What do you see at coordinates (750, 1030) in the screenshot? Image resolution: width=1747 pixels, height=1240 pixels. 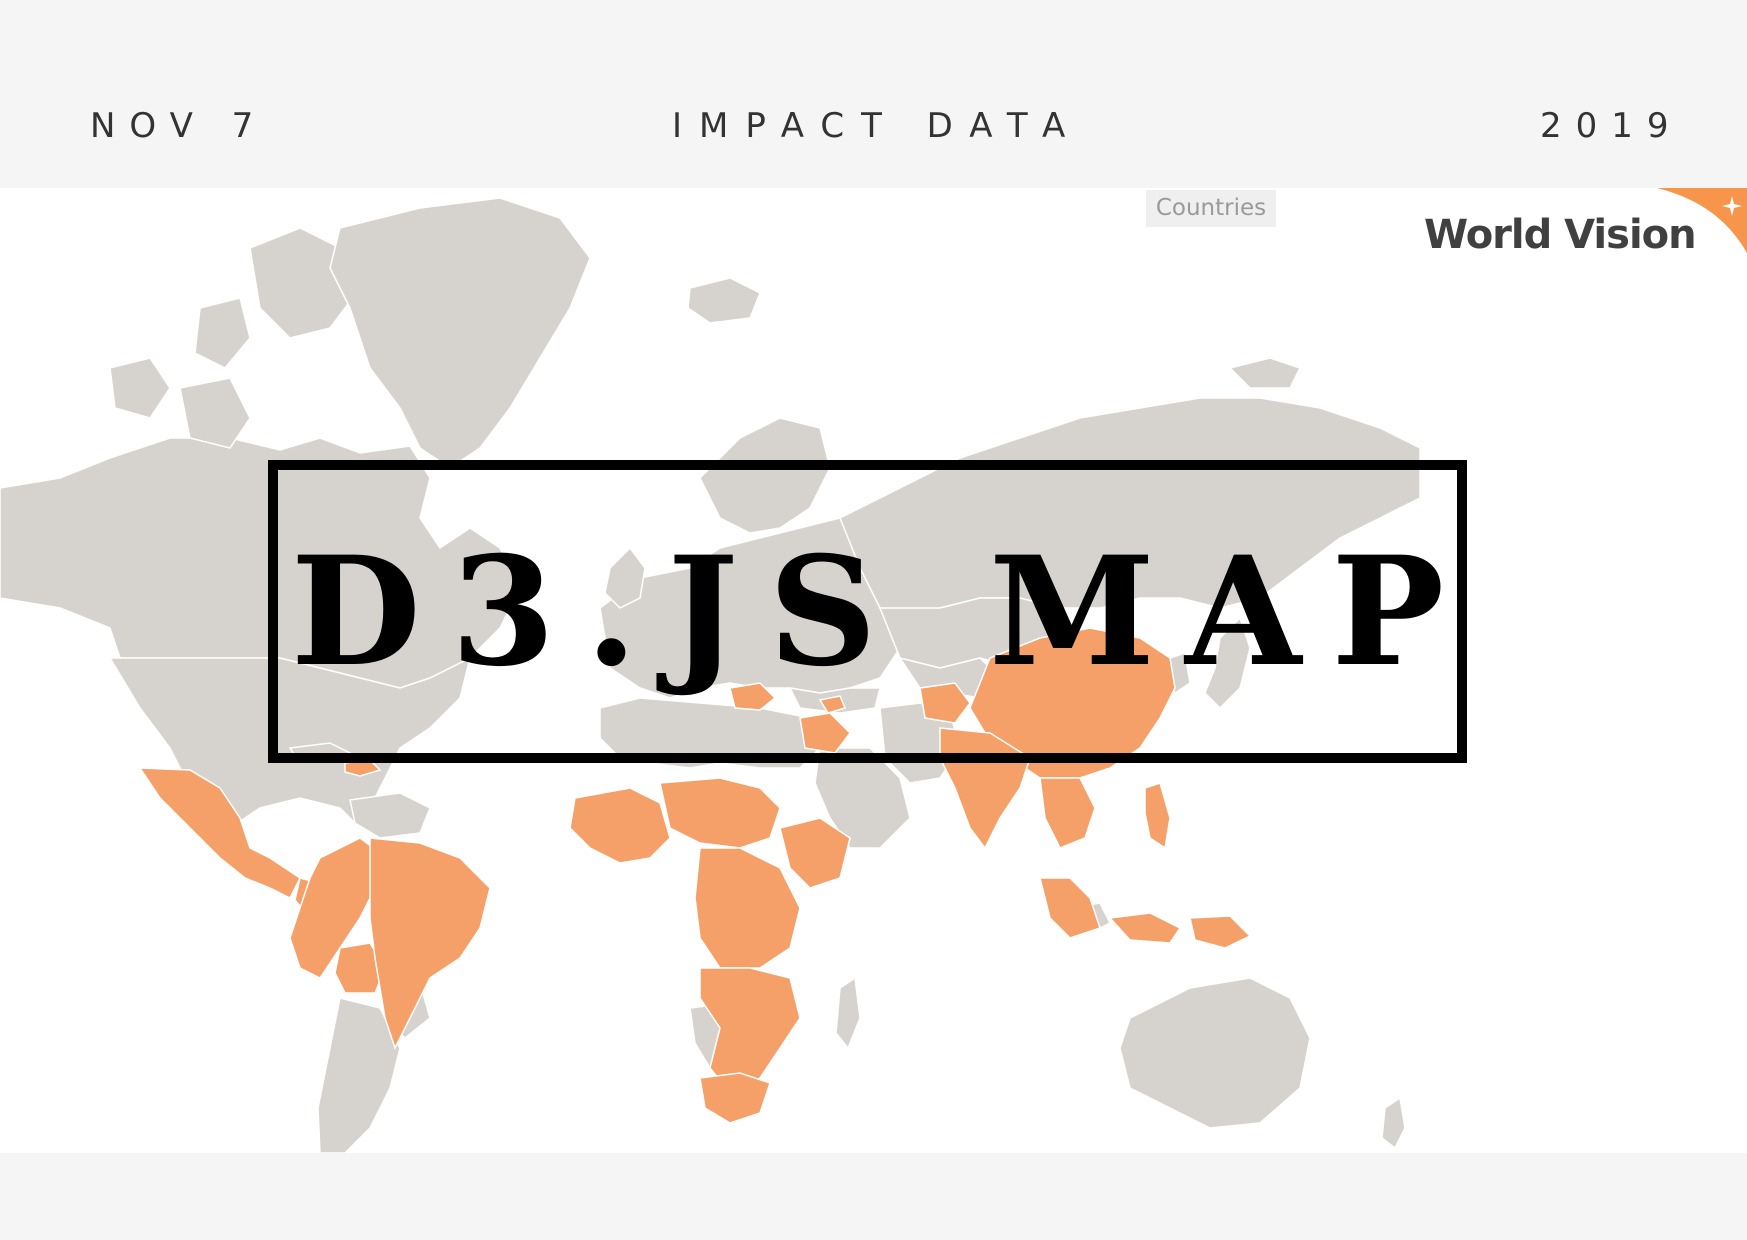 I see `region-southern-africa` at bounding box center [750, 1030].